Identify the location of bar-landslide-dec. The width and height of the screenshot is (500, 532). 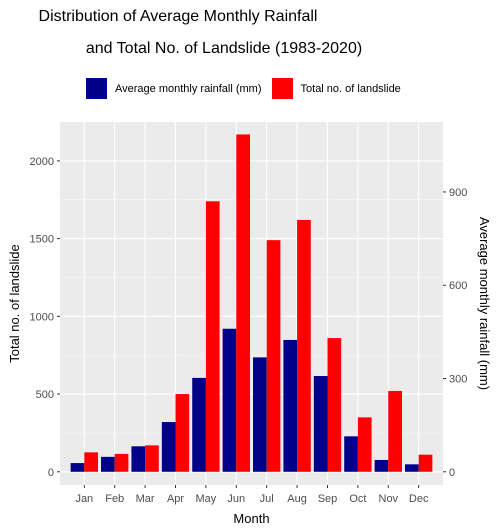
(425, 463).